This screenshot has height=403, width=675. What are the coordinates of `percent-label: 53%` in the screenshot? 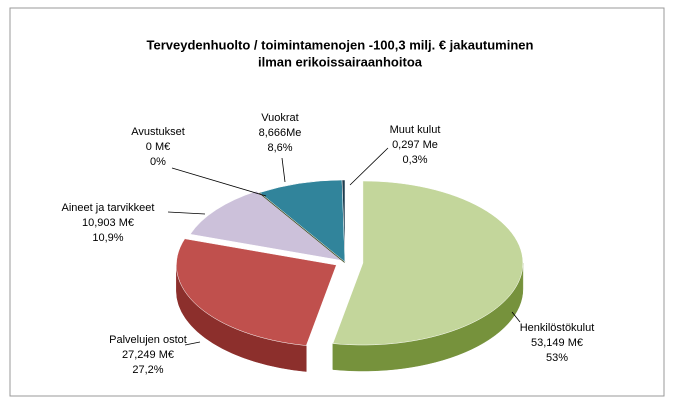 It's located at (557, 358).